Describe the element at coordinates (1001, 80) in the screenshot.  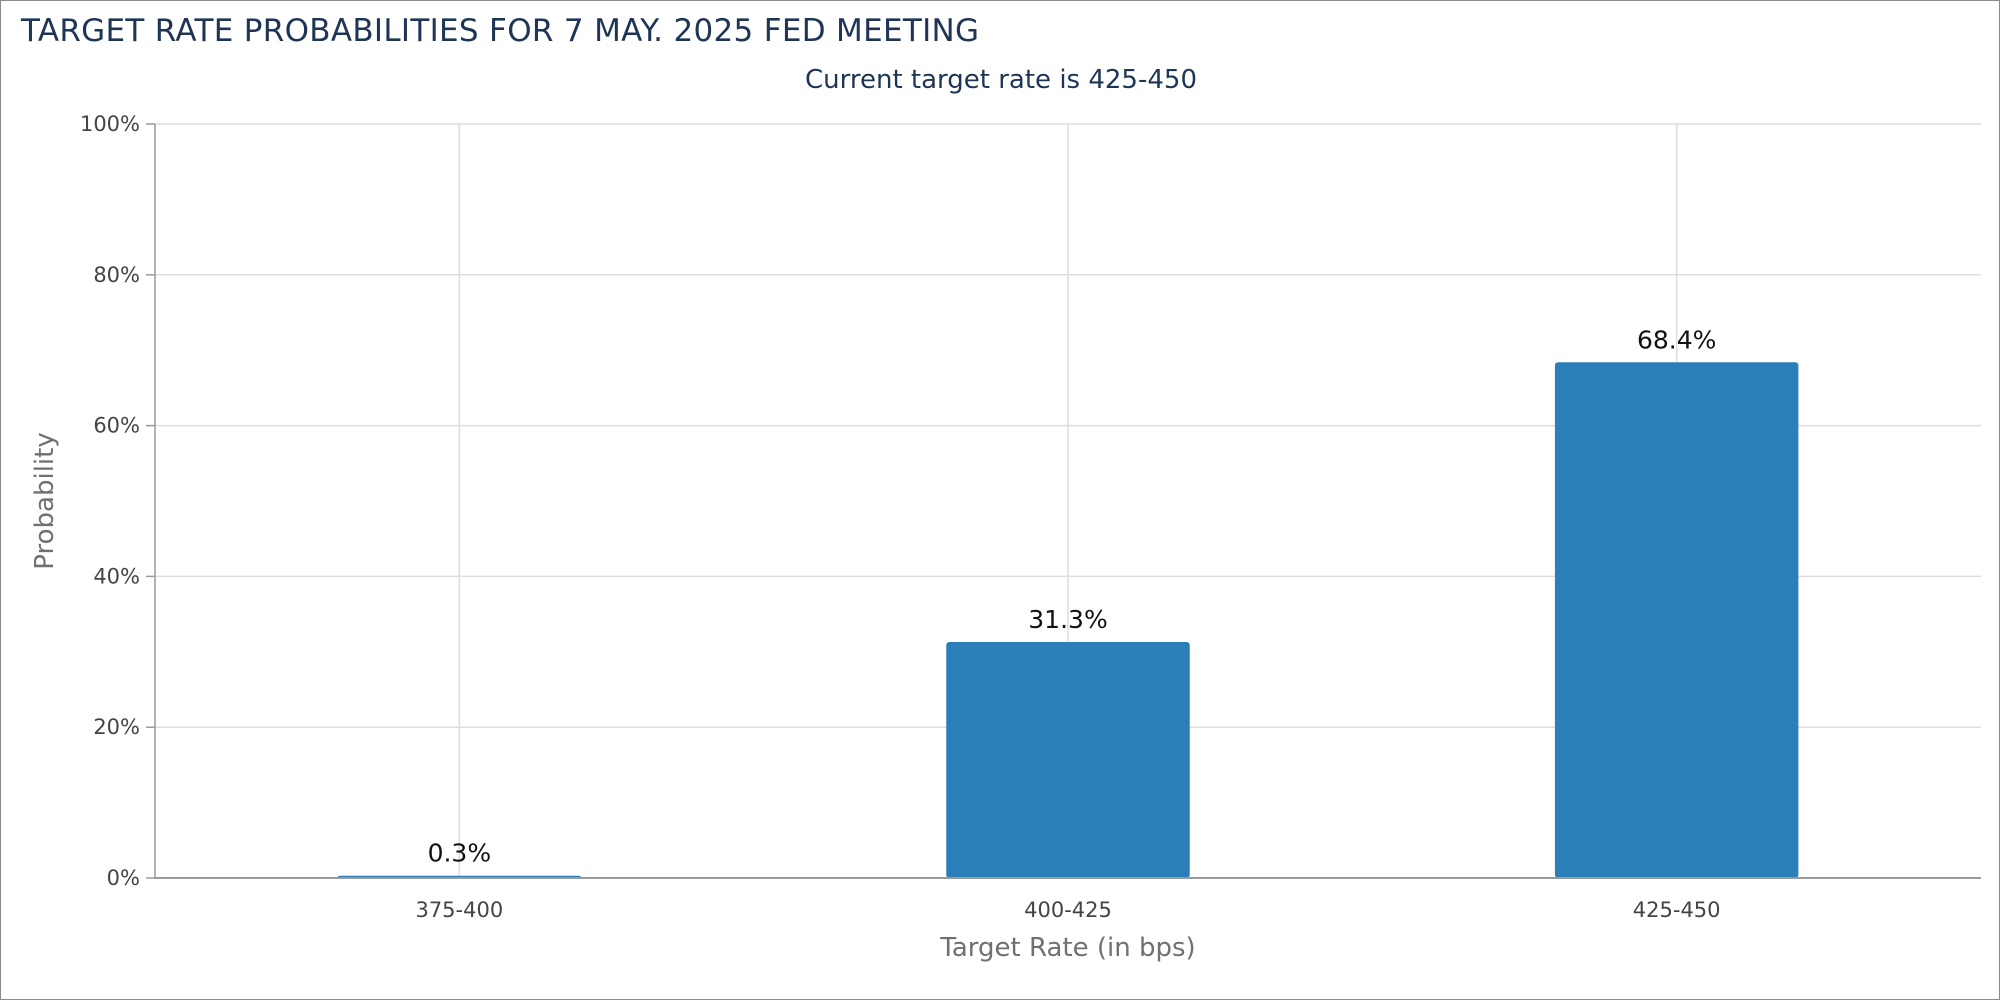
I see `chart-subtitle: Current target rate is 425-450` at that location.